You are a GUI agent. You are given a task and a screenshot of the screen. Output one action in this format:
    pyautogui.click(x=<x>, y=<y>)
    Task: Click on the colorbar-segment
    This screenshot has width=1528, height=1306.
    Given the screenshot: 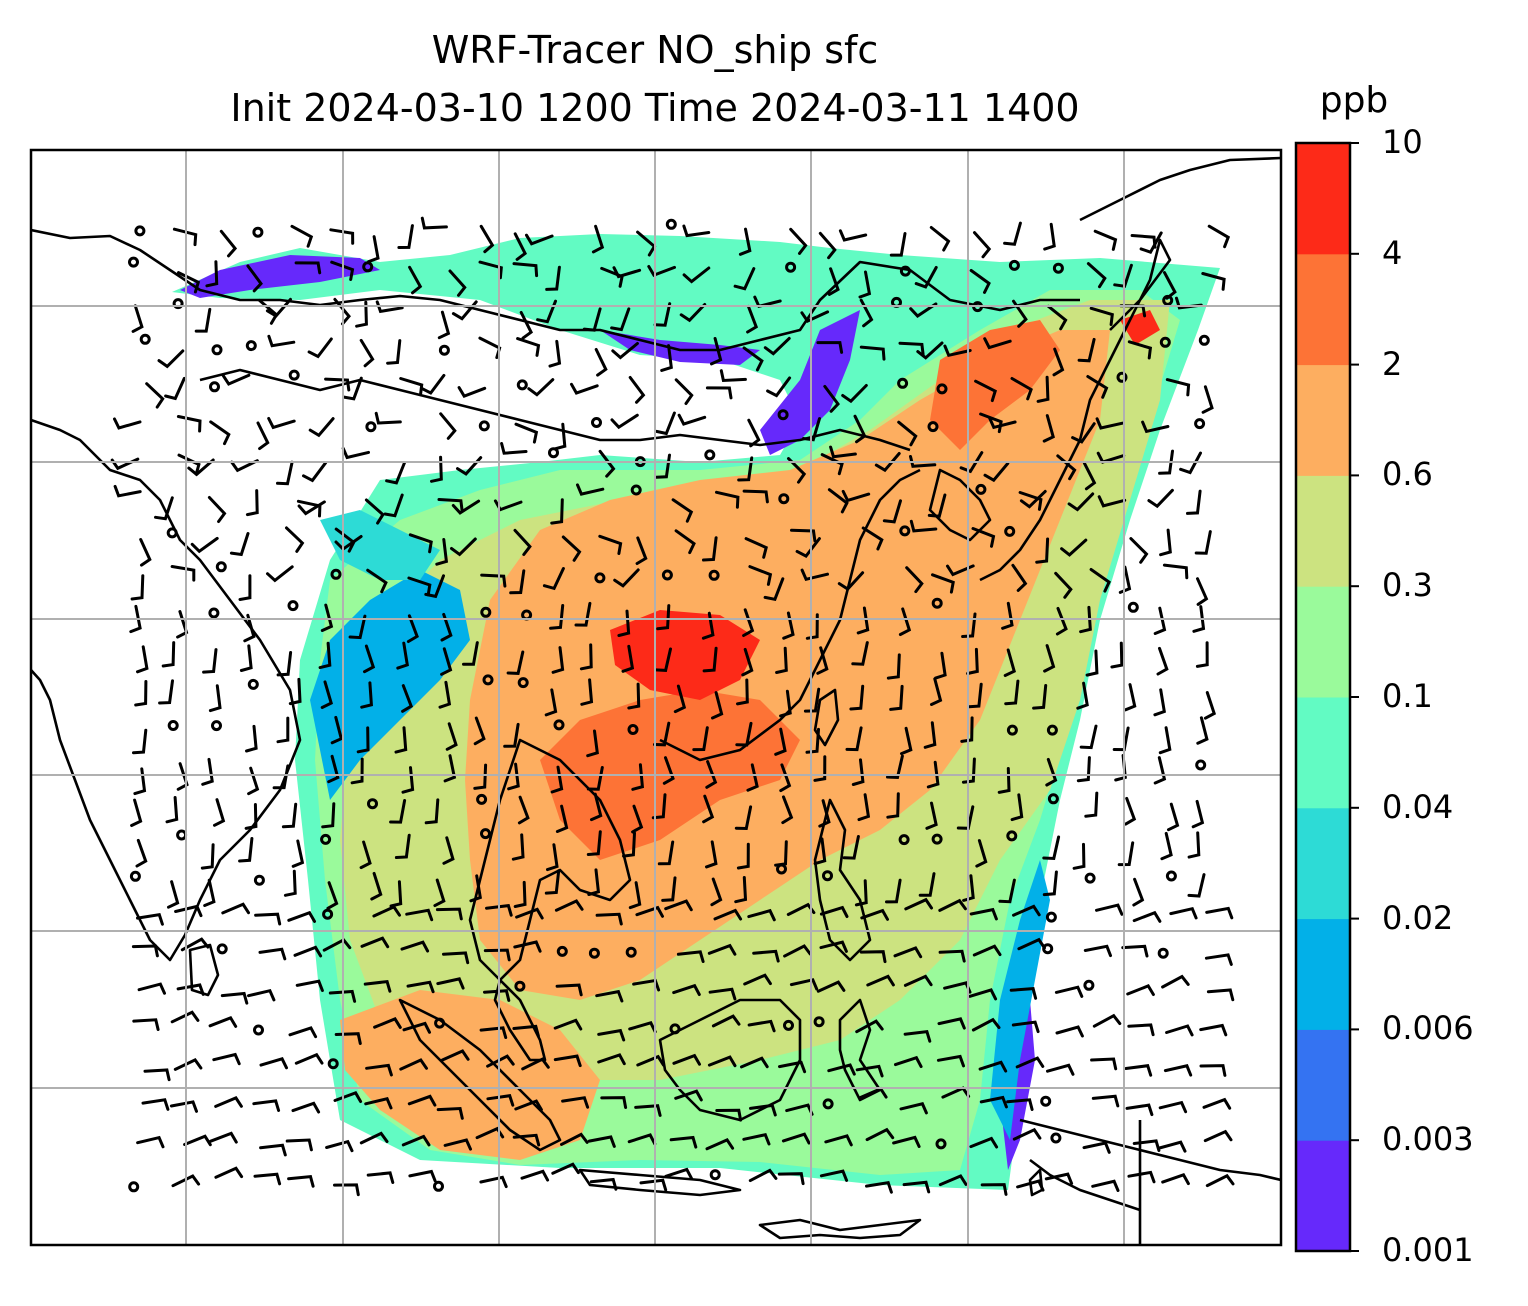 What is the action you would take?
    pyautogui.click(x=1323, y=1085)
    